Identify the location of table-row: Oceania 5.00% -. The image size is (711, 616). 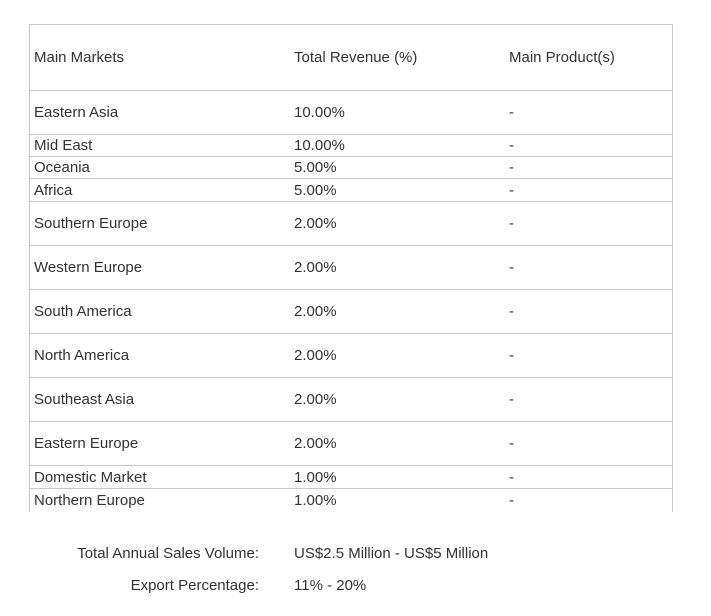
(351, 168).